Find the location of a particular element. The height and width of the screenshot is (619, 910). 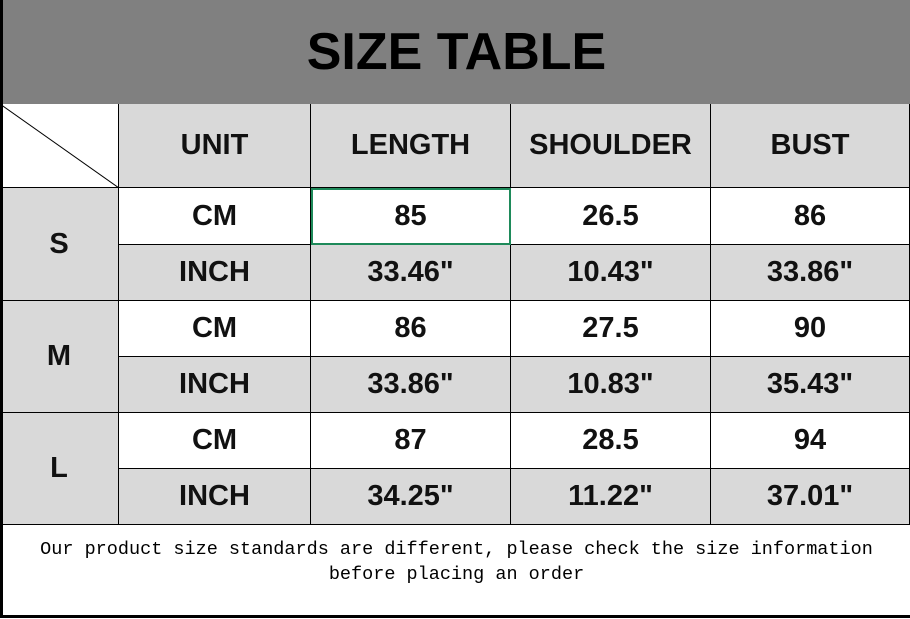

size-label-l: L is located at coordinates (59, 469).